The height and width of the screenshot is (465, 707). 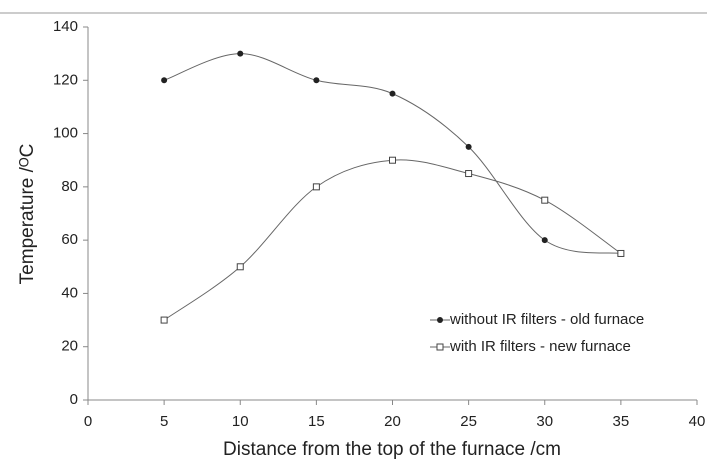 What do you see at coordinates (240, 421) in the screenshot?
I see `x-tick-label: 10` at bounding box center [240, 421].